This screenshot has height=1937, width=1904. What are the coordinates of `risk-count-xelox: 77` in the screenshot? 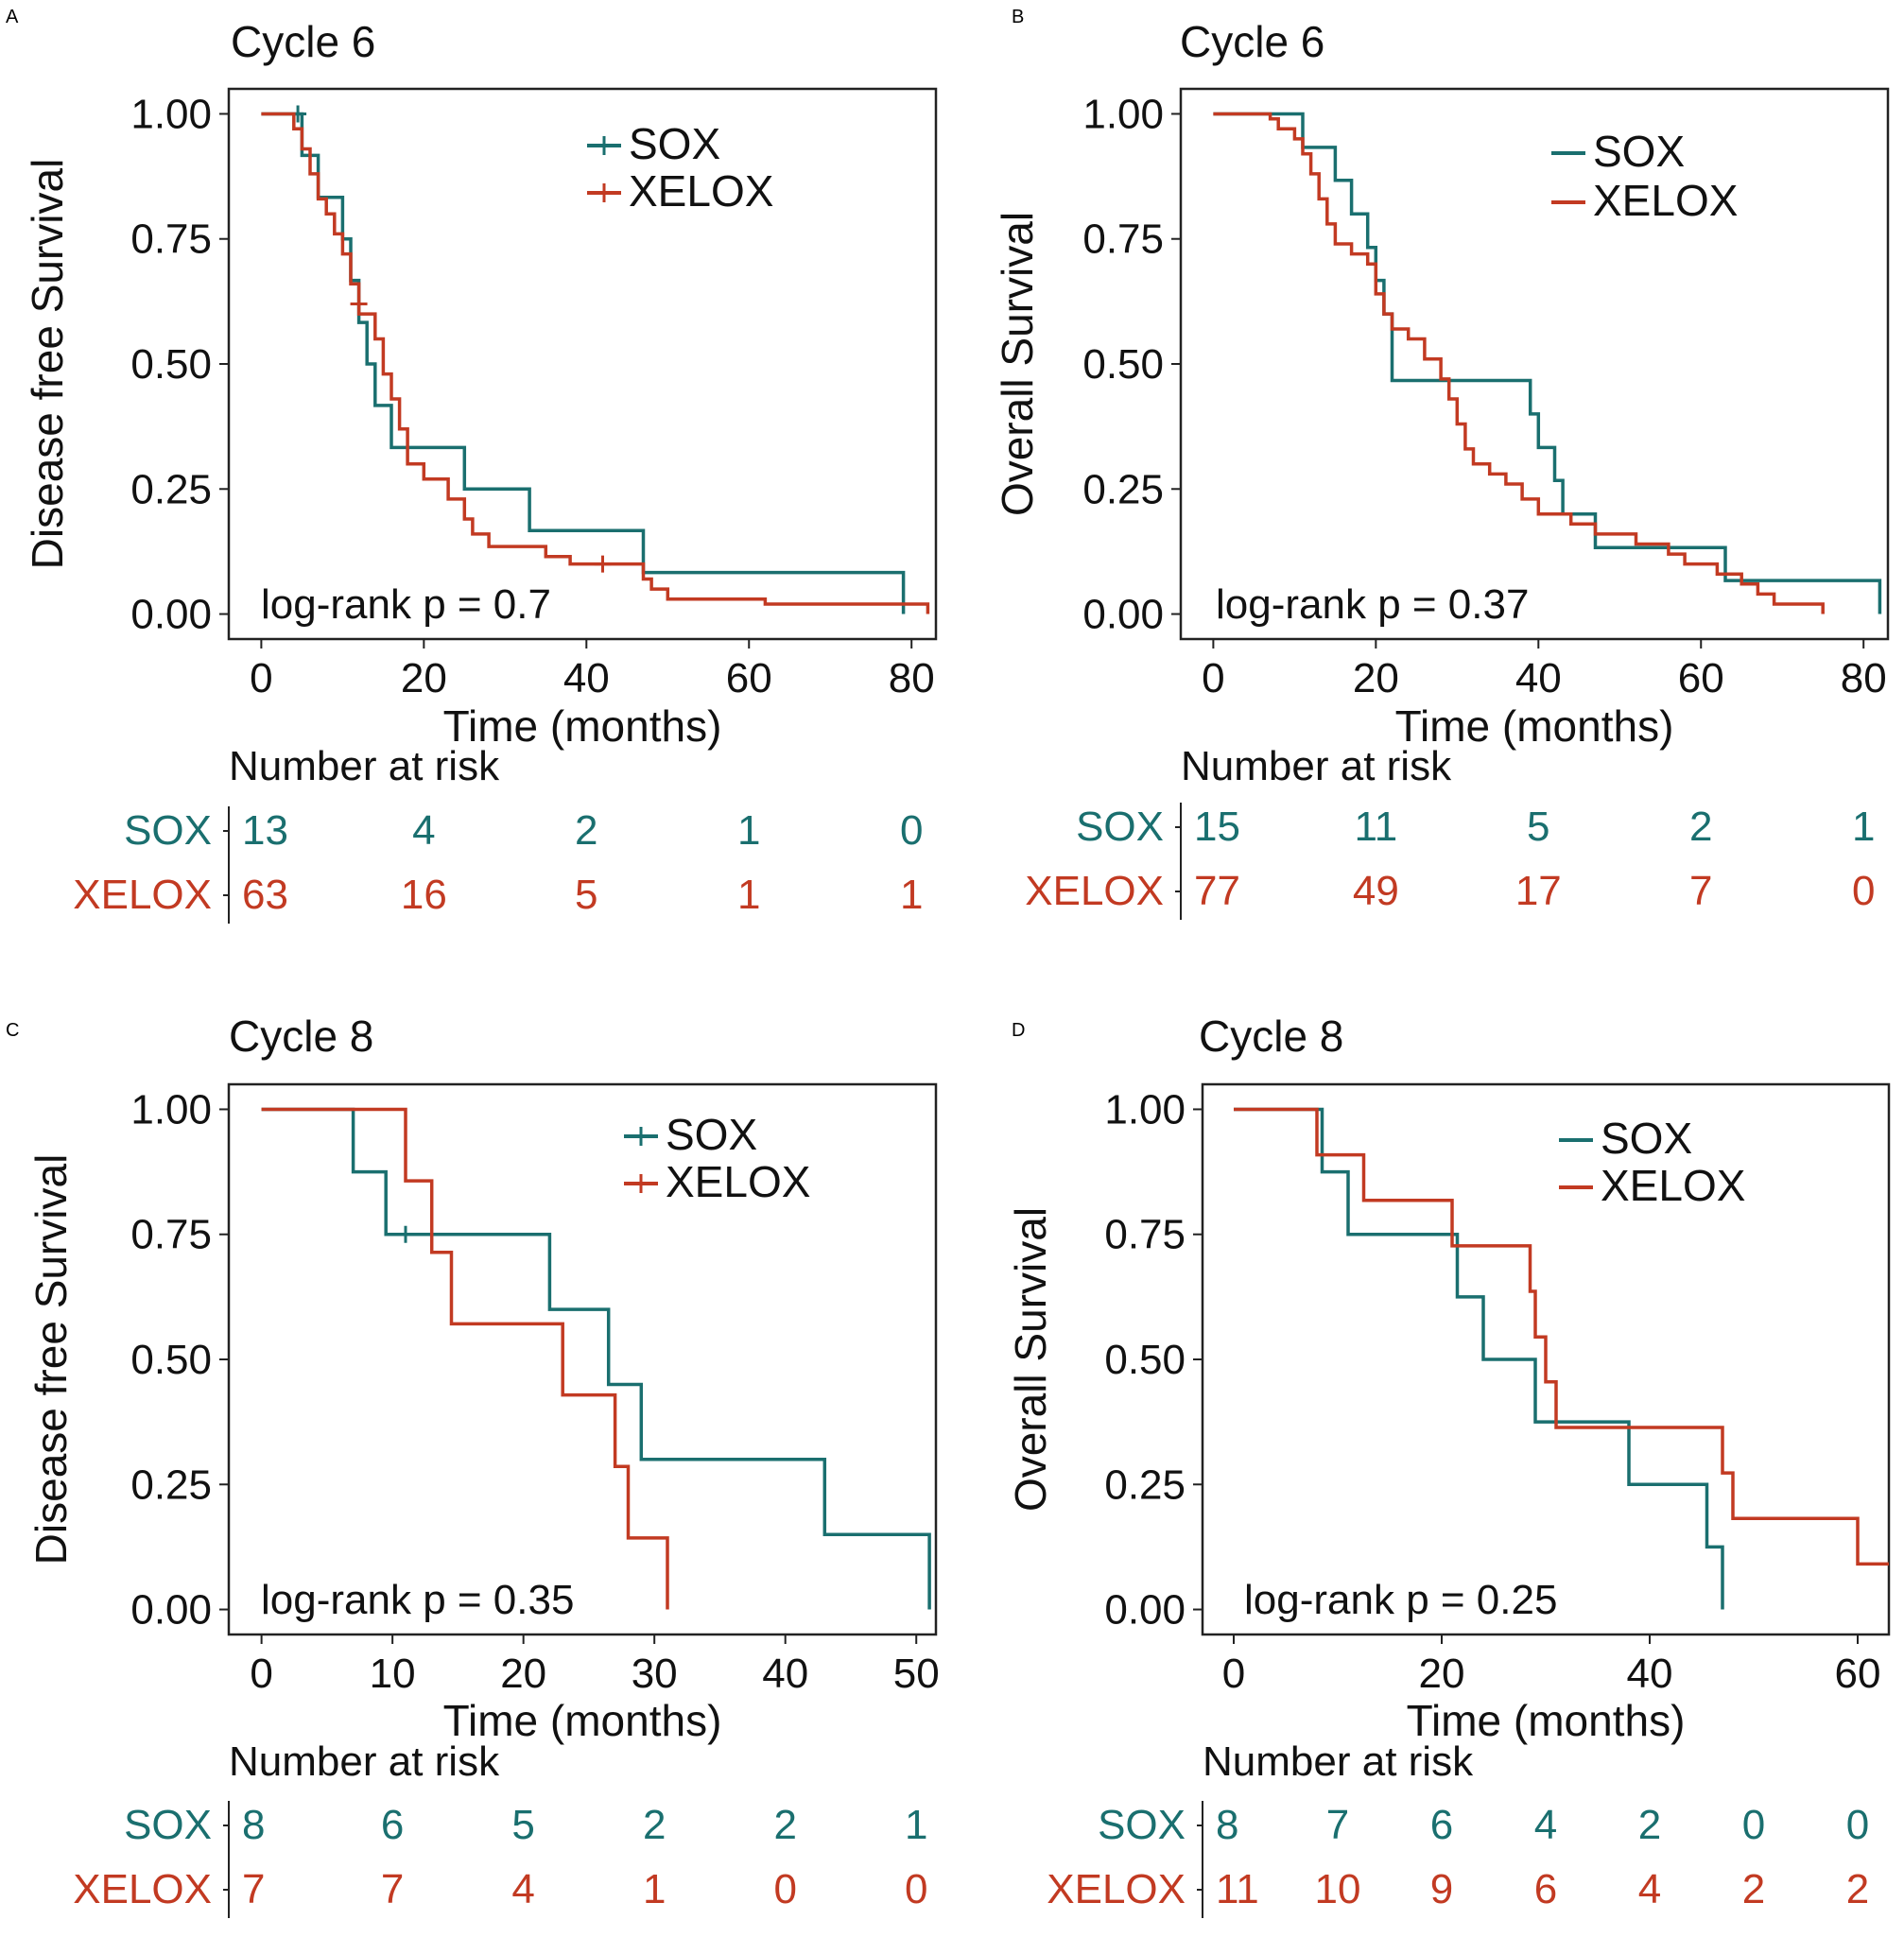 It's located at (1217, 891).